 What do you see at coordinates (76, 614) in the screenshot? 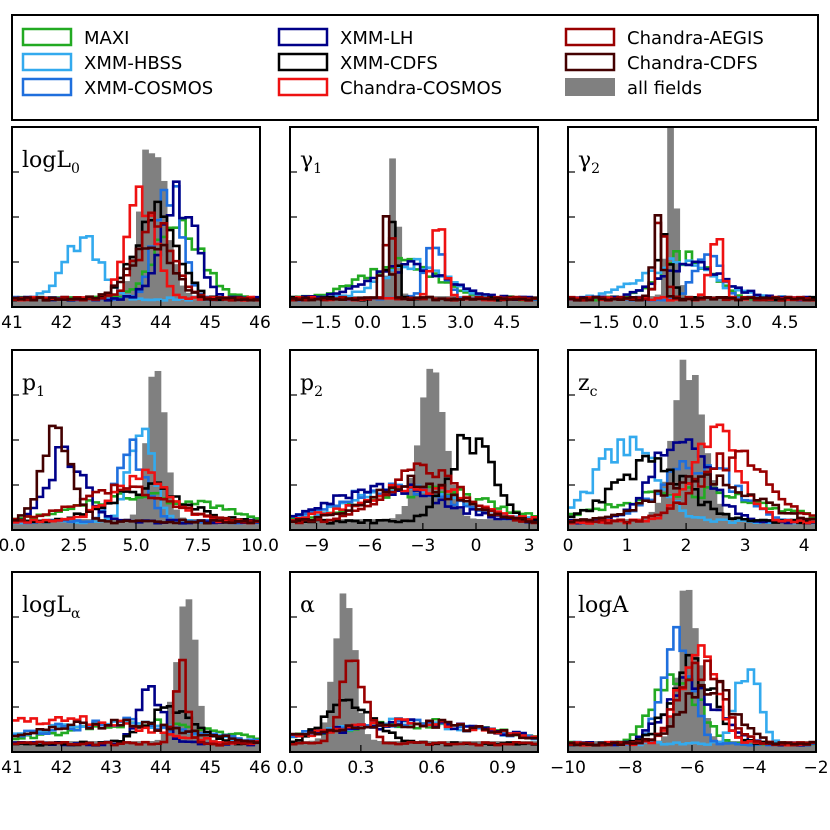
I see `panel-label-sub: α` at bounding box center [76, 614].